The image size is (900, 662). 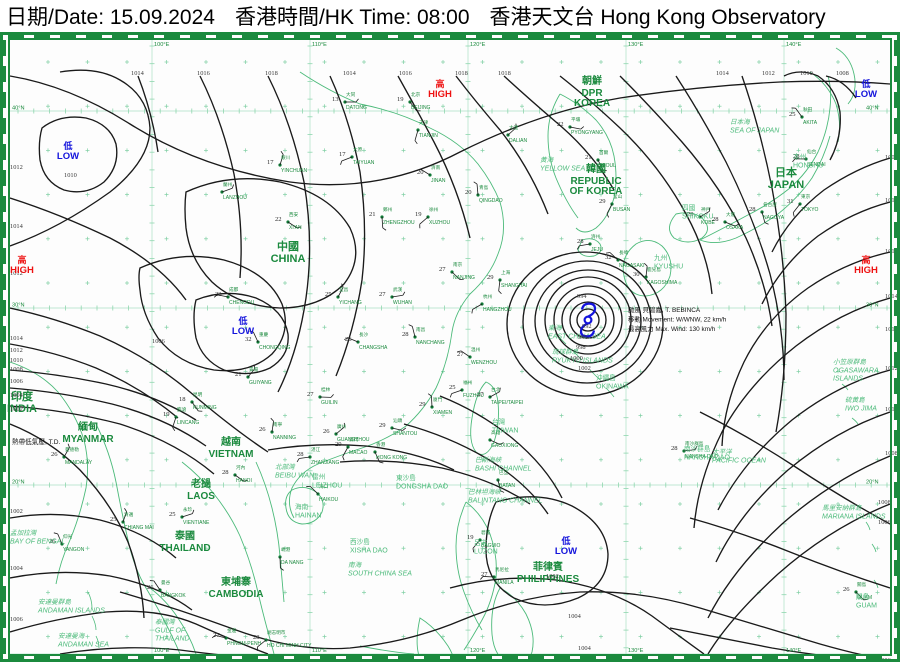 What do you see at coordinates (354, 439) in the screenshot?
I see `svg-text: 澳門` at bounding box center [354, 439].